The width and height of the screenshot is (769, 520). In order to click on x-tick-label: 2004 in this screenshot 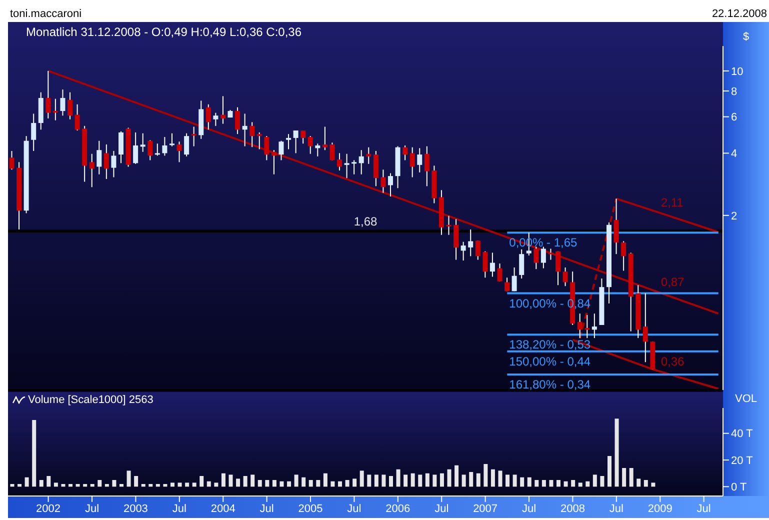, I will do `click(223, 508)`.